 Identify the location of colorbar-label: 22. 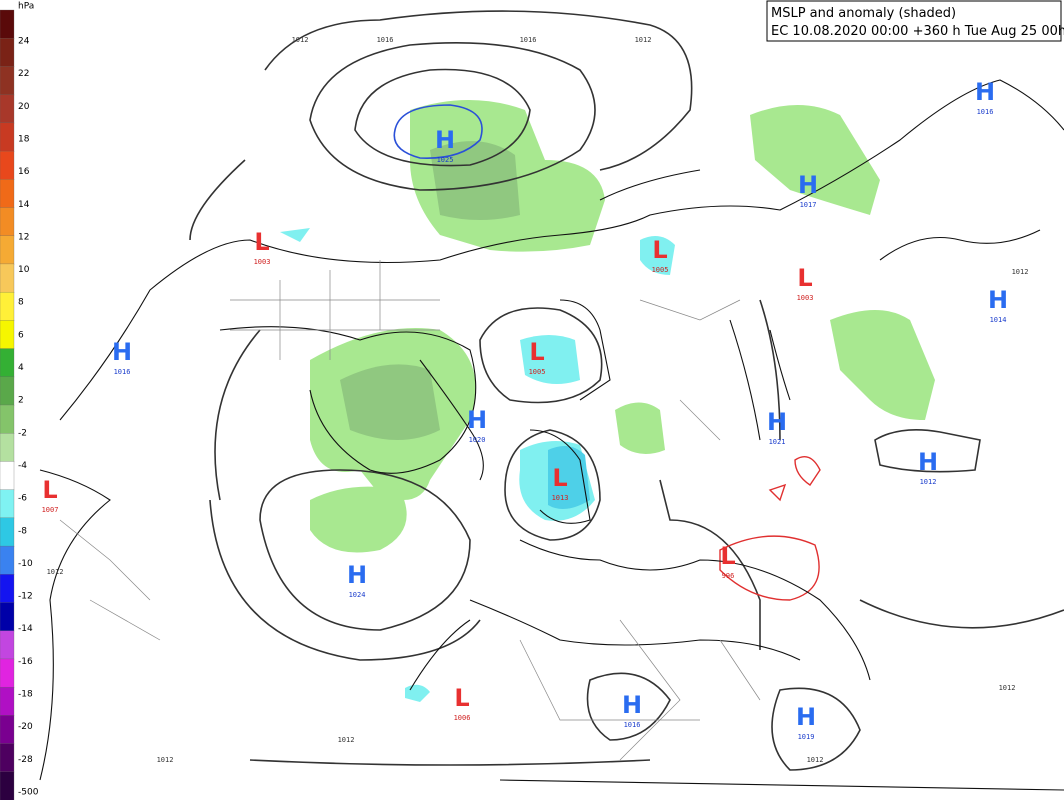
(23, 74).